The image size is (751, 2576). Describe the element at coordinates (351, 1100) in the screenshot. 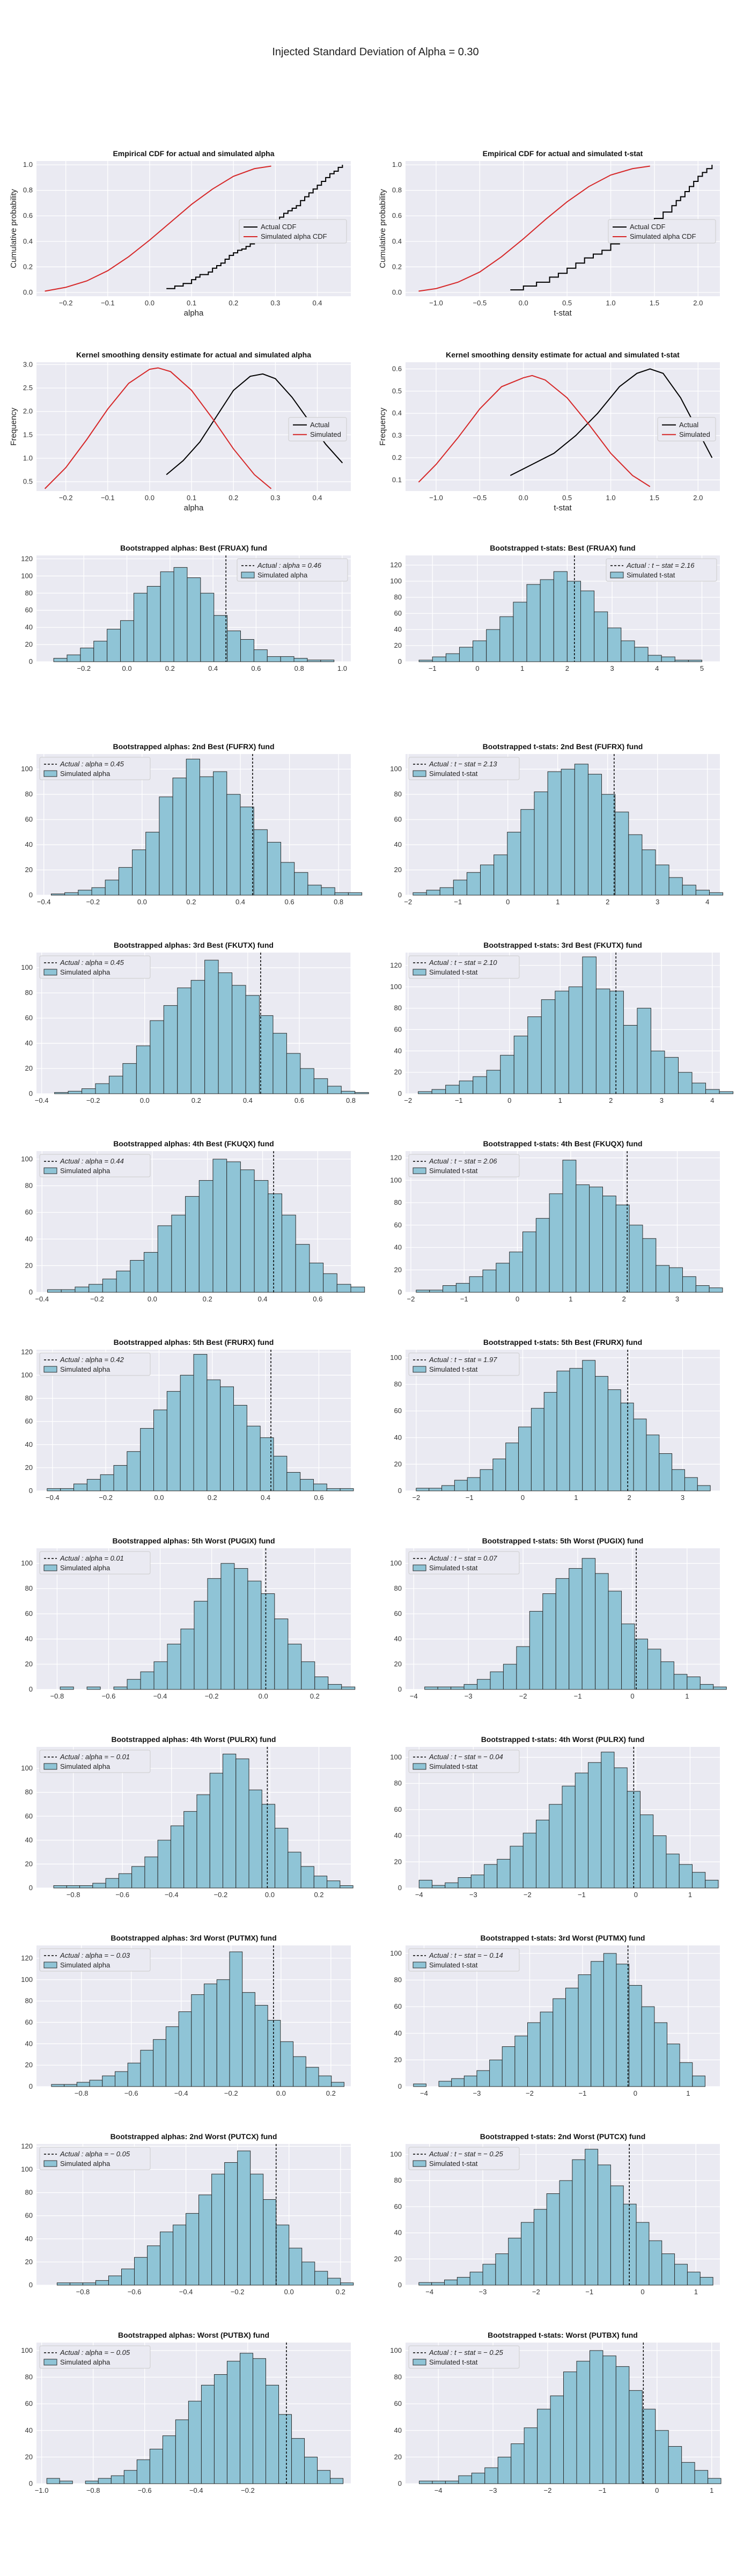

I see `x-tick-label: 0.8` at that location.